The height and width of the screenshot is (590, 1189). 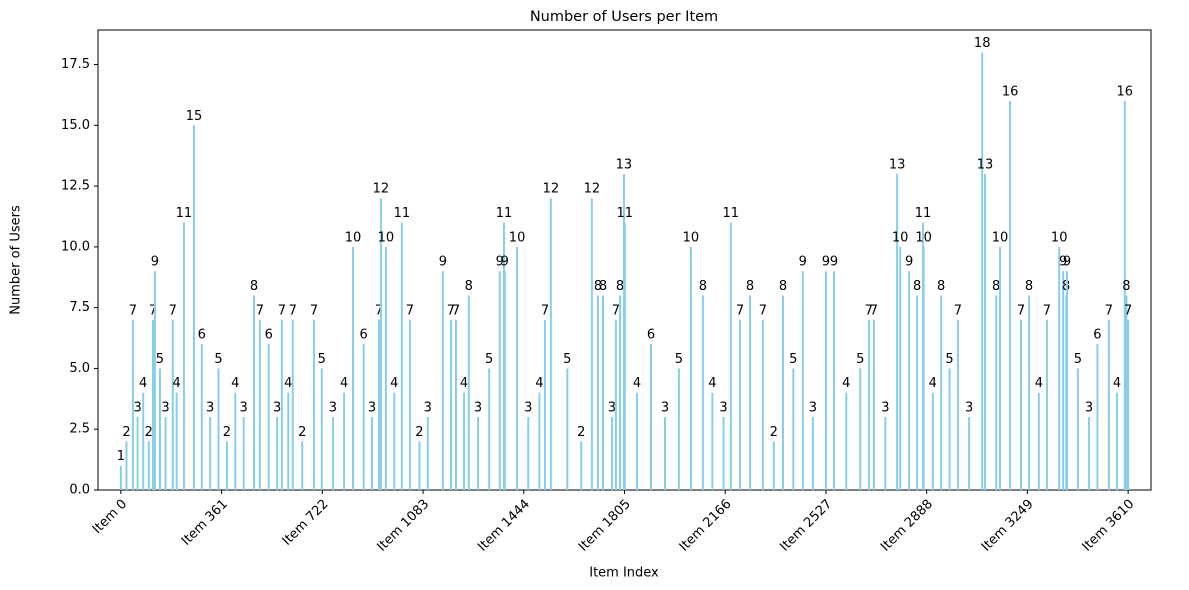 I want to click on y-tick-label: 12.5, so click(x=75, y=186).